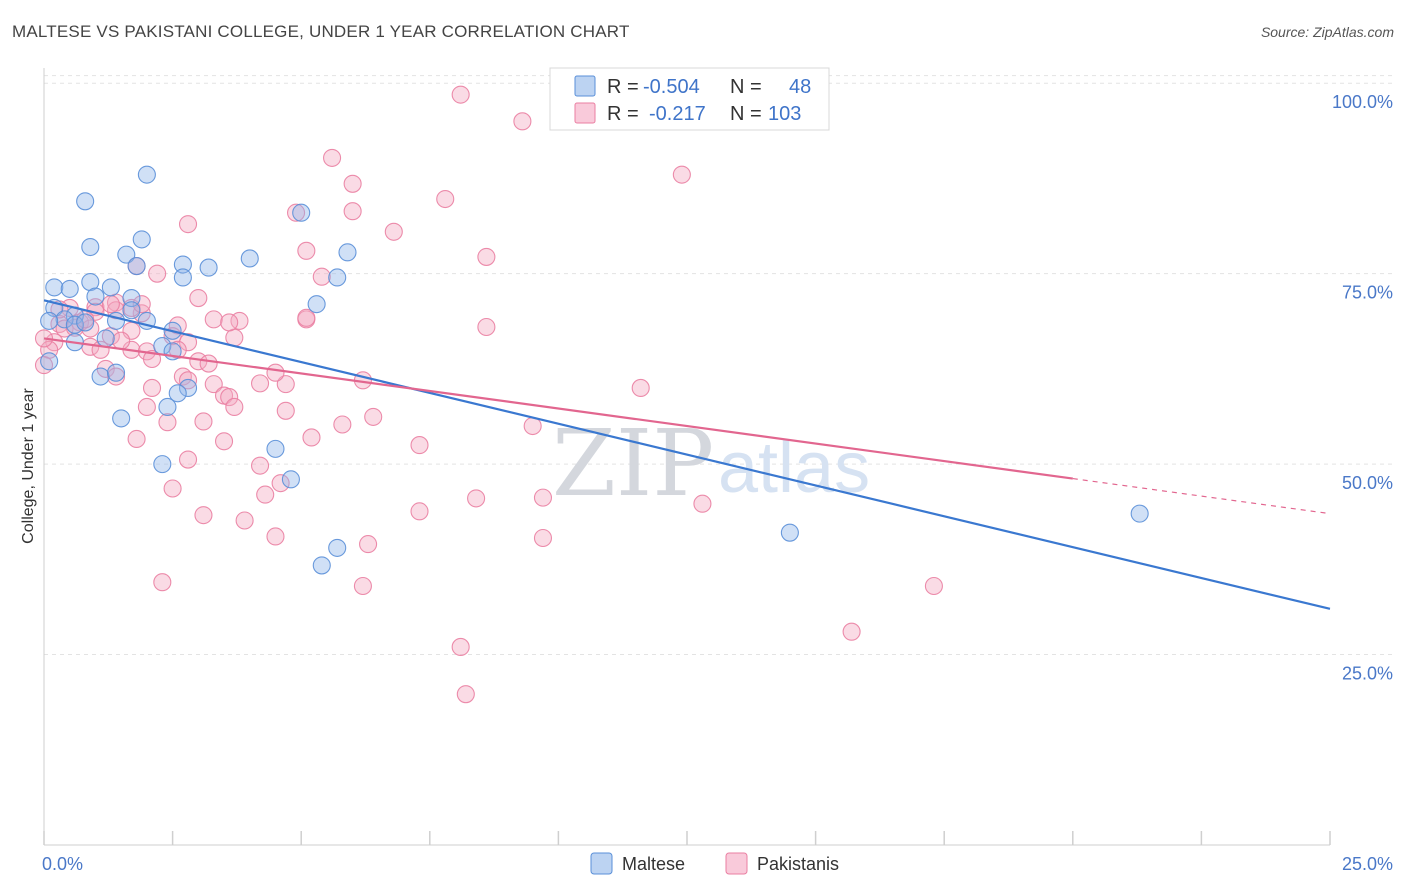  I want to click on legend-n-label-pakistanis: N =, so click(746, 114).